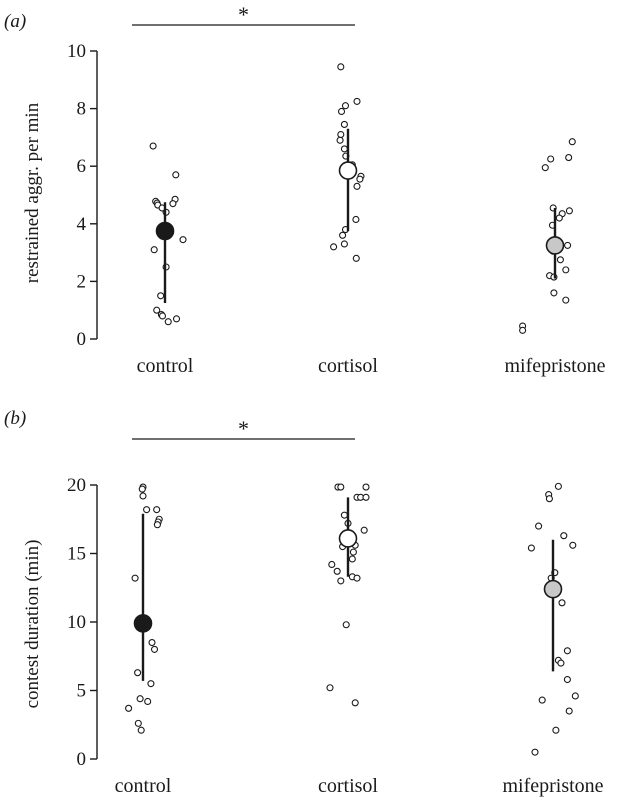 Image resolution: width=637 pixels, height=798 pixels. I want to click on y-tick-label-a: 6, so click(82, 166).